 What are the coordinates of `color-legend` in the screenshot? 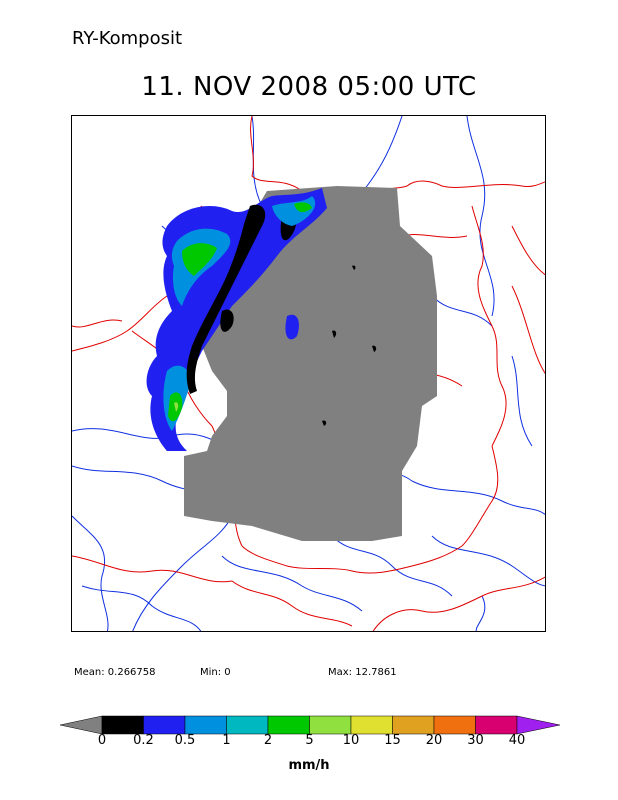 It's located at (310, 725).